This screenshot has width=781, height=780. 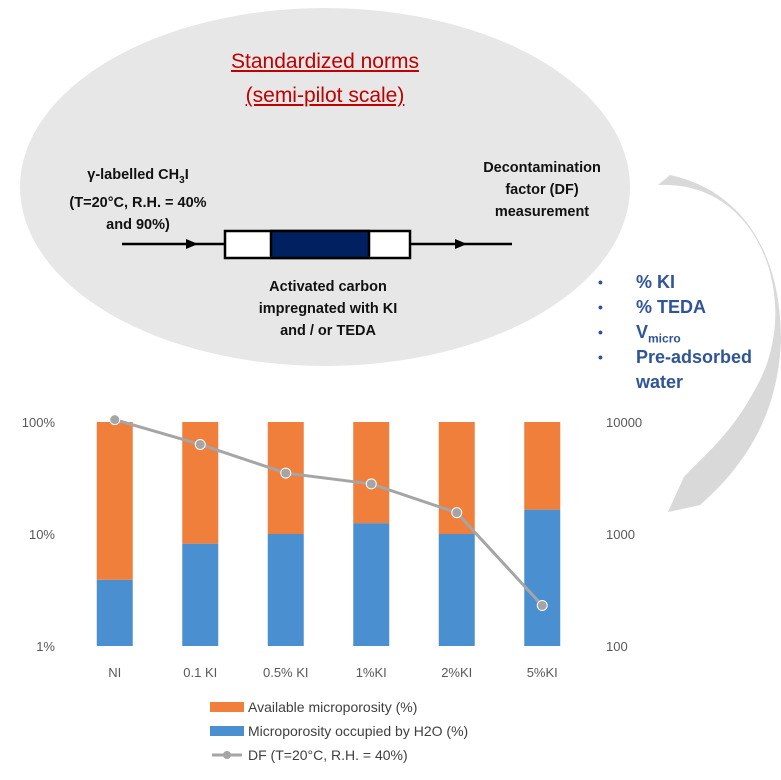 I want to click on output-label-line1: Decontamination, so click(x=542, y=168).